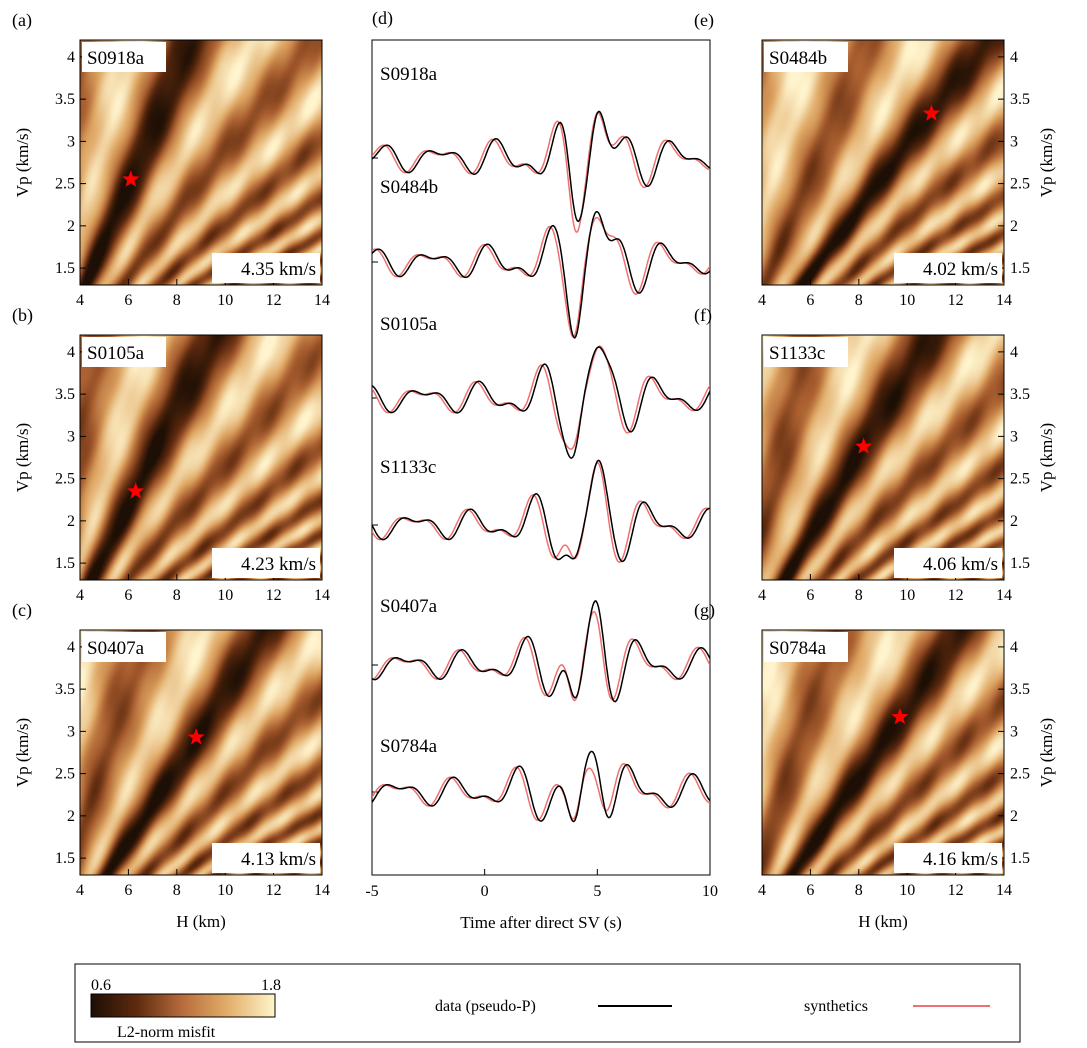  Describe the element at coordinates (704, 20) in the screenshot. I see `panel-label-e: (e)` at that location.